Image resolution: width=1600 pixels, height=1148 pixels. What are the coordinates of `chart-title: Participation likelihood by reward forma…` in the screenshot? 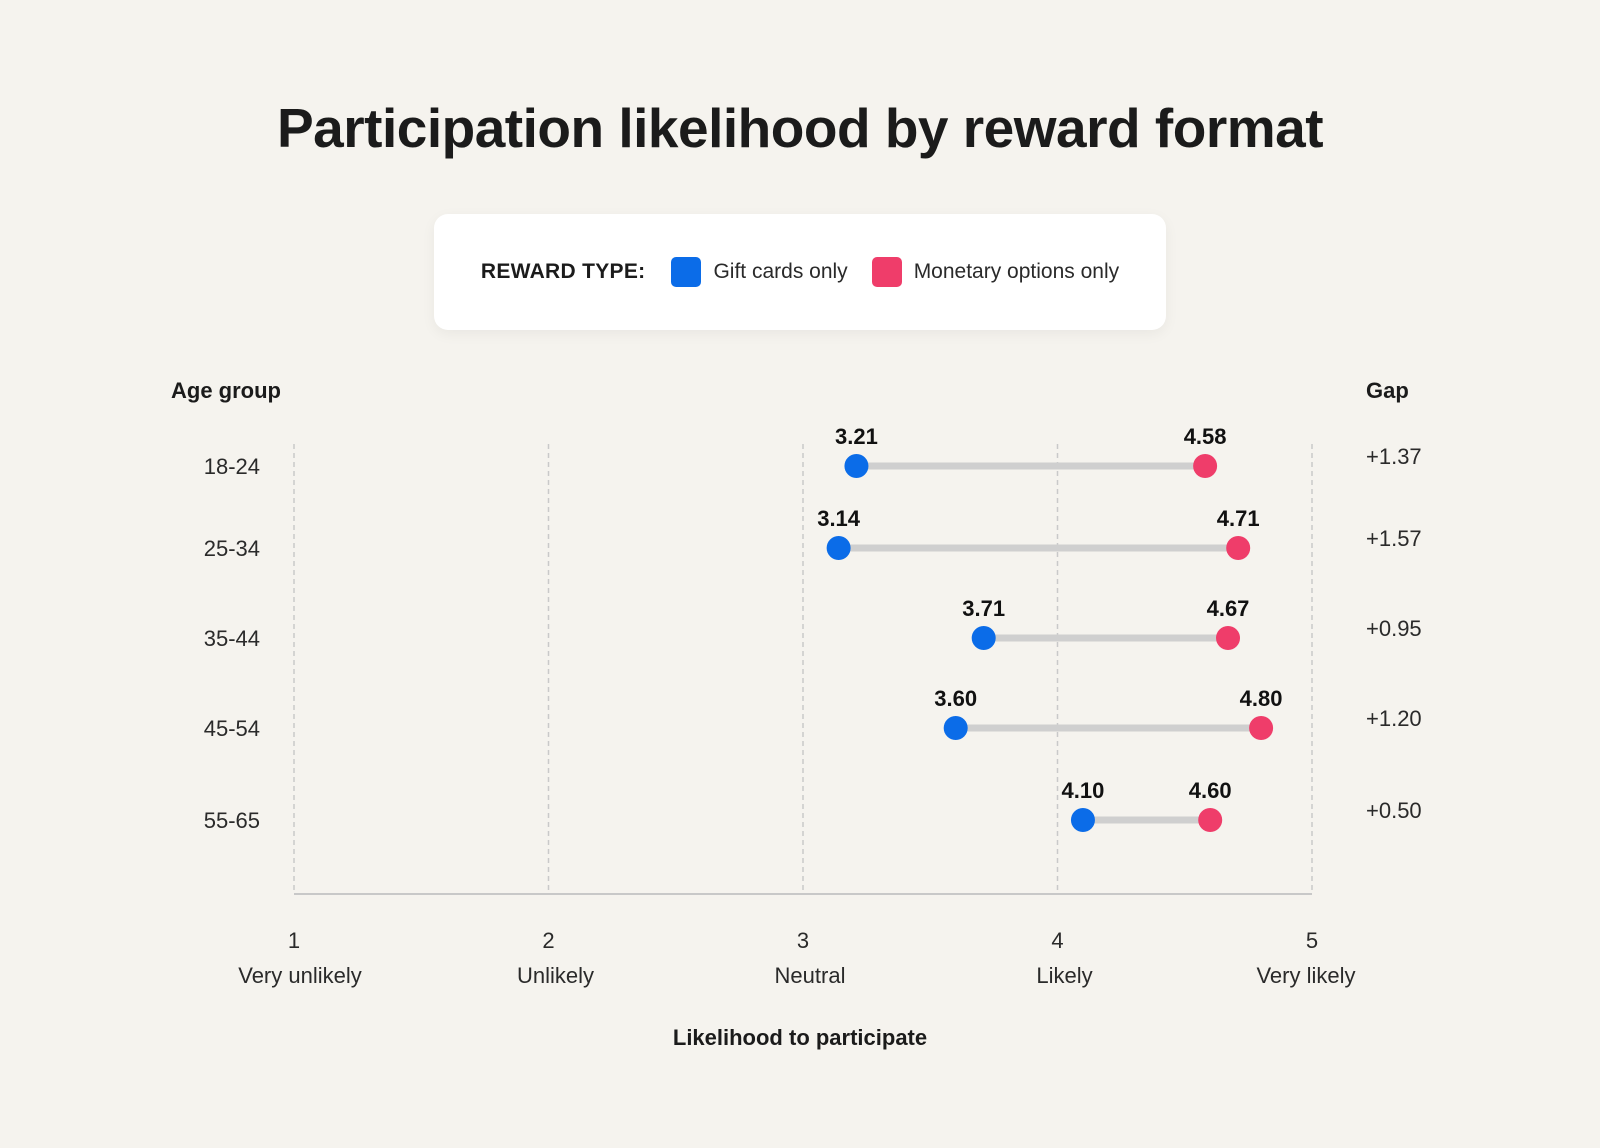 It's located at (800, 128).